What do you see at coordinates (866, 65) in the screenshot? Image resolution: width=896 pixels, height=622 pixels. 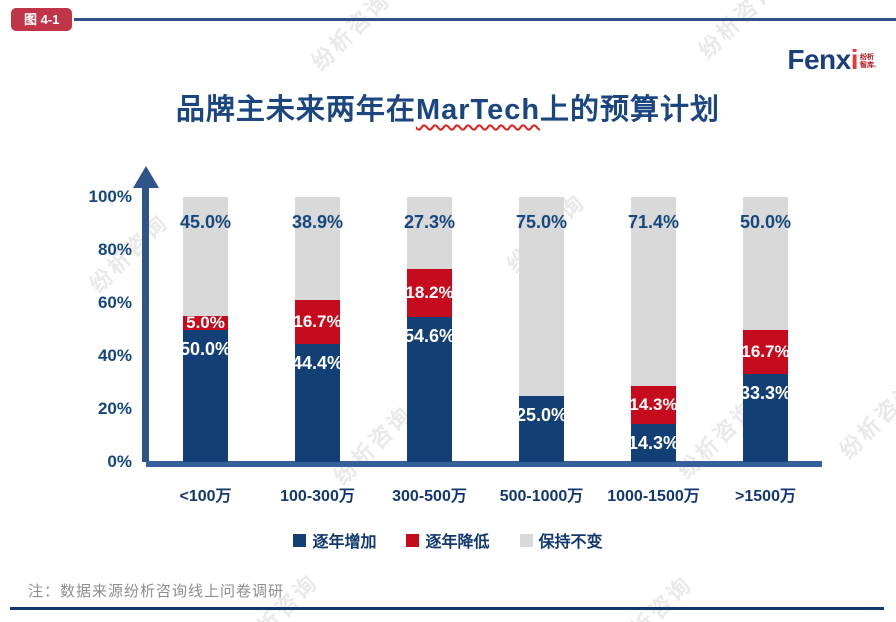 I see `logo-subtext-line2: 智库` at bounding box center [866, 65].